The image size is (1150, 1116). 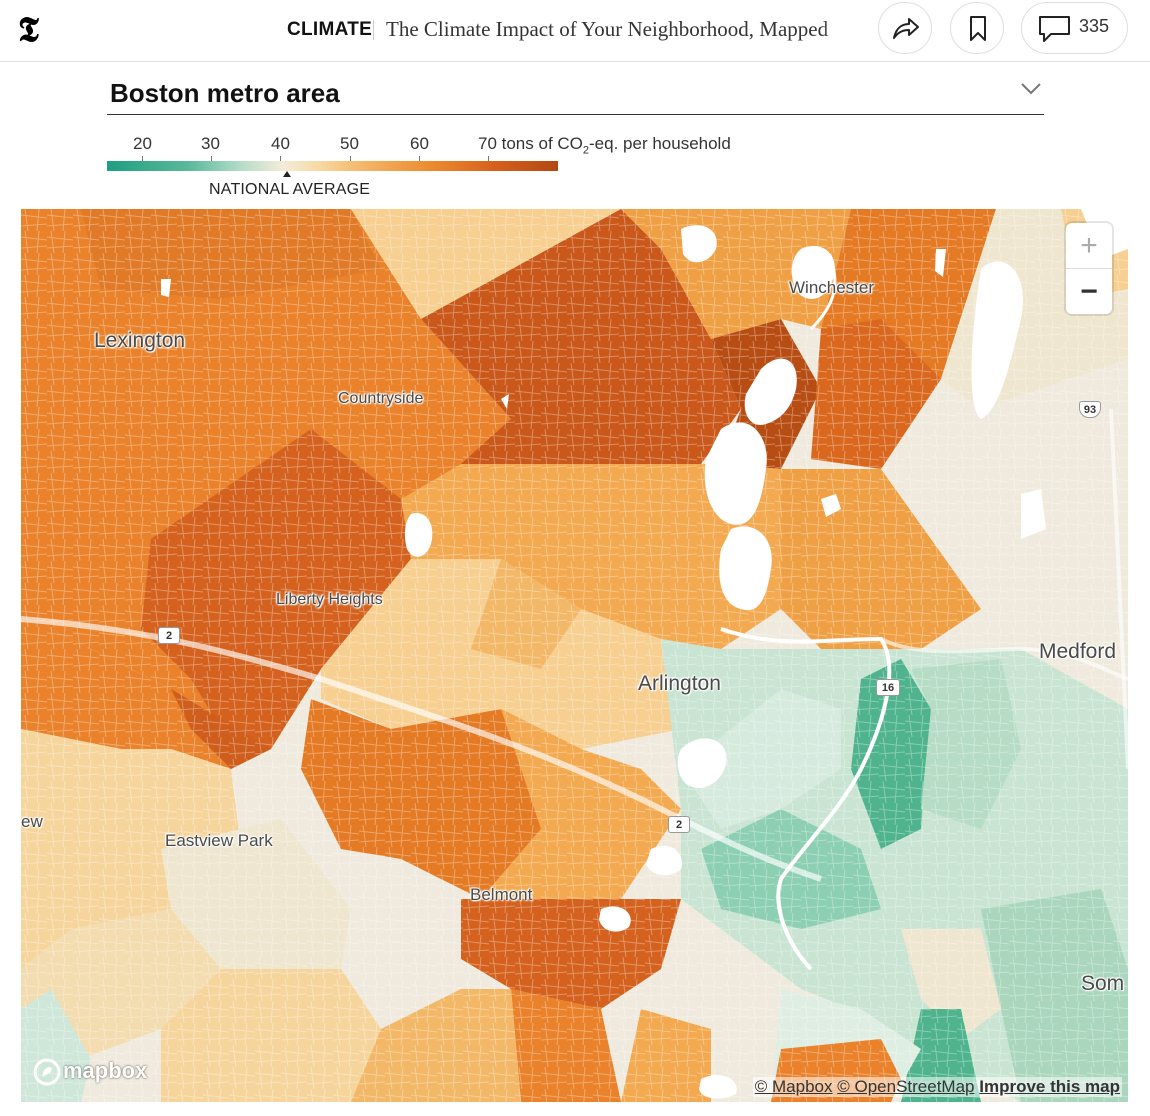 What do you see at coordinates (32, 821) in the screenshot?
I see `place-label-partial: ew` at bounding box center [32, 821].